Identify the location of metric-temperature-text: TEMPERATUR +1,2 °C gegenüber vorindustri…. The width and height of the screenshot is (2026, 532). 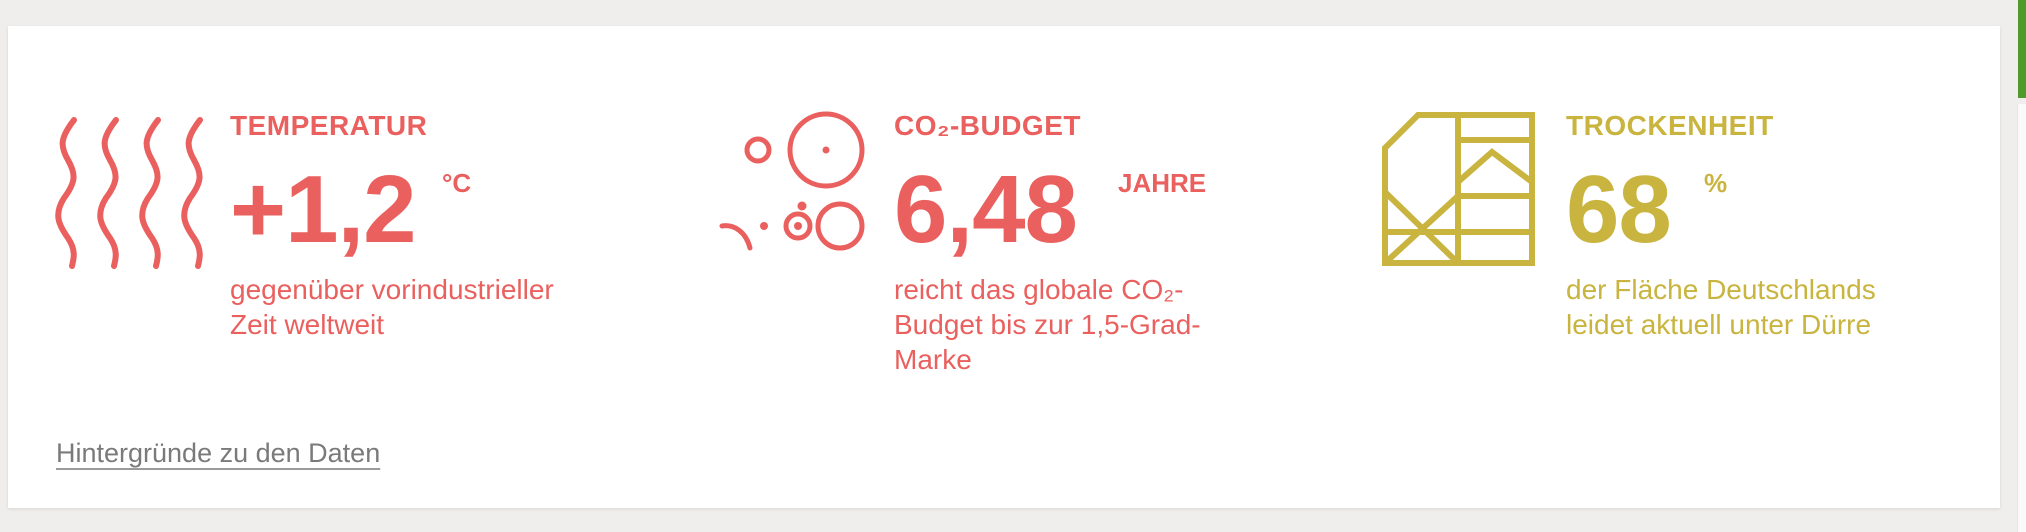
(410, 226).